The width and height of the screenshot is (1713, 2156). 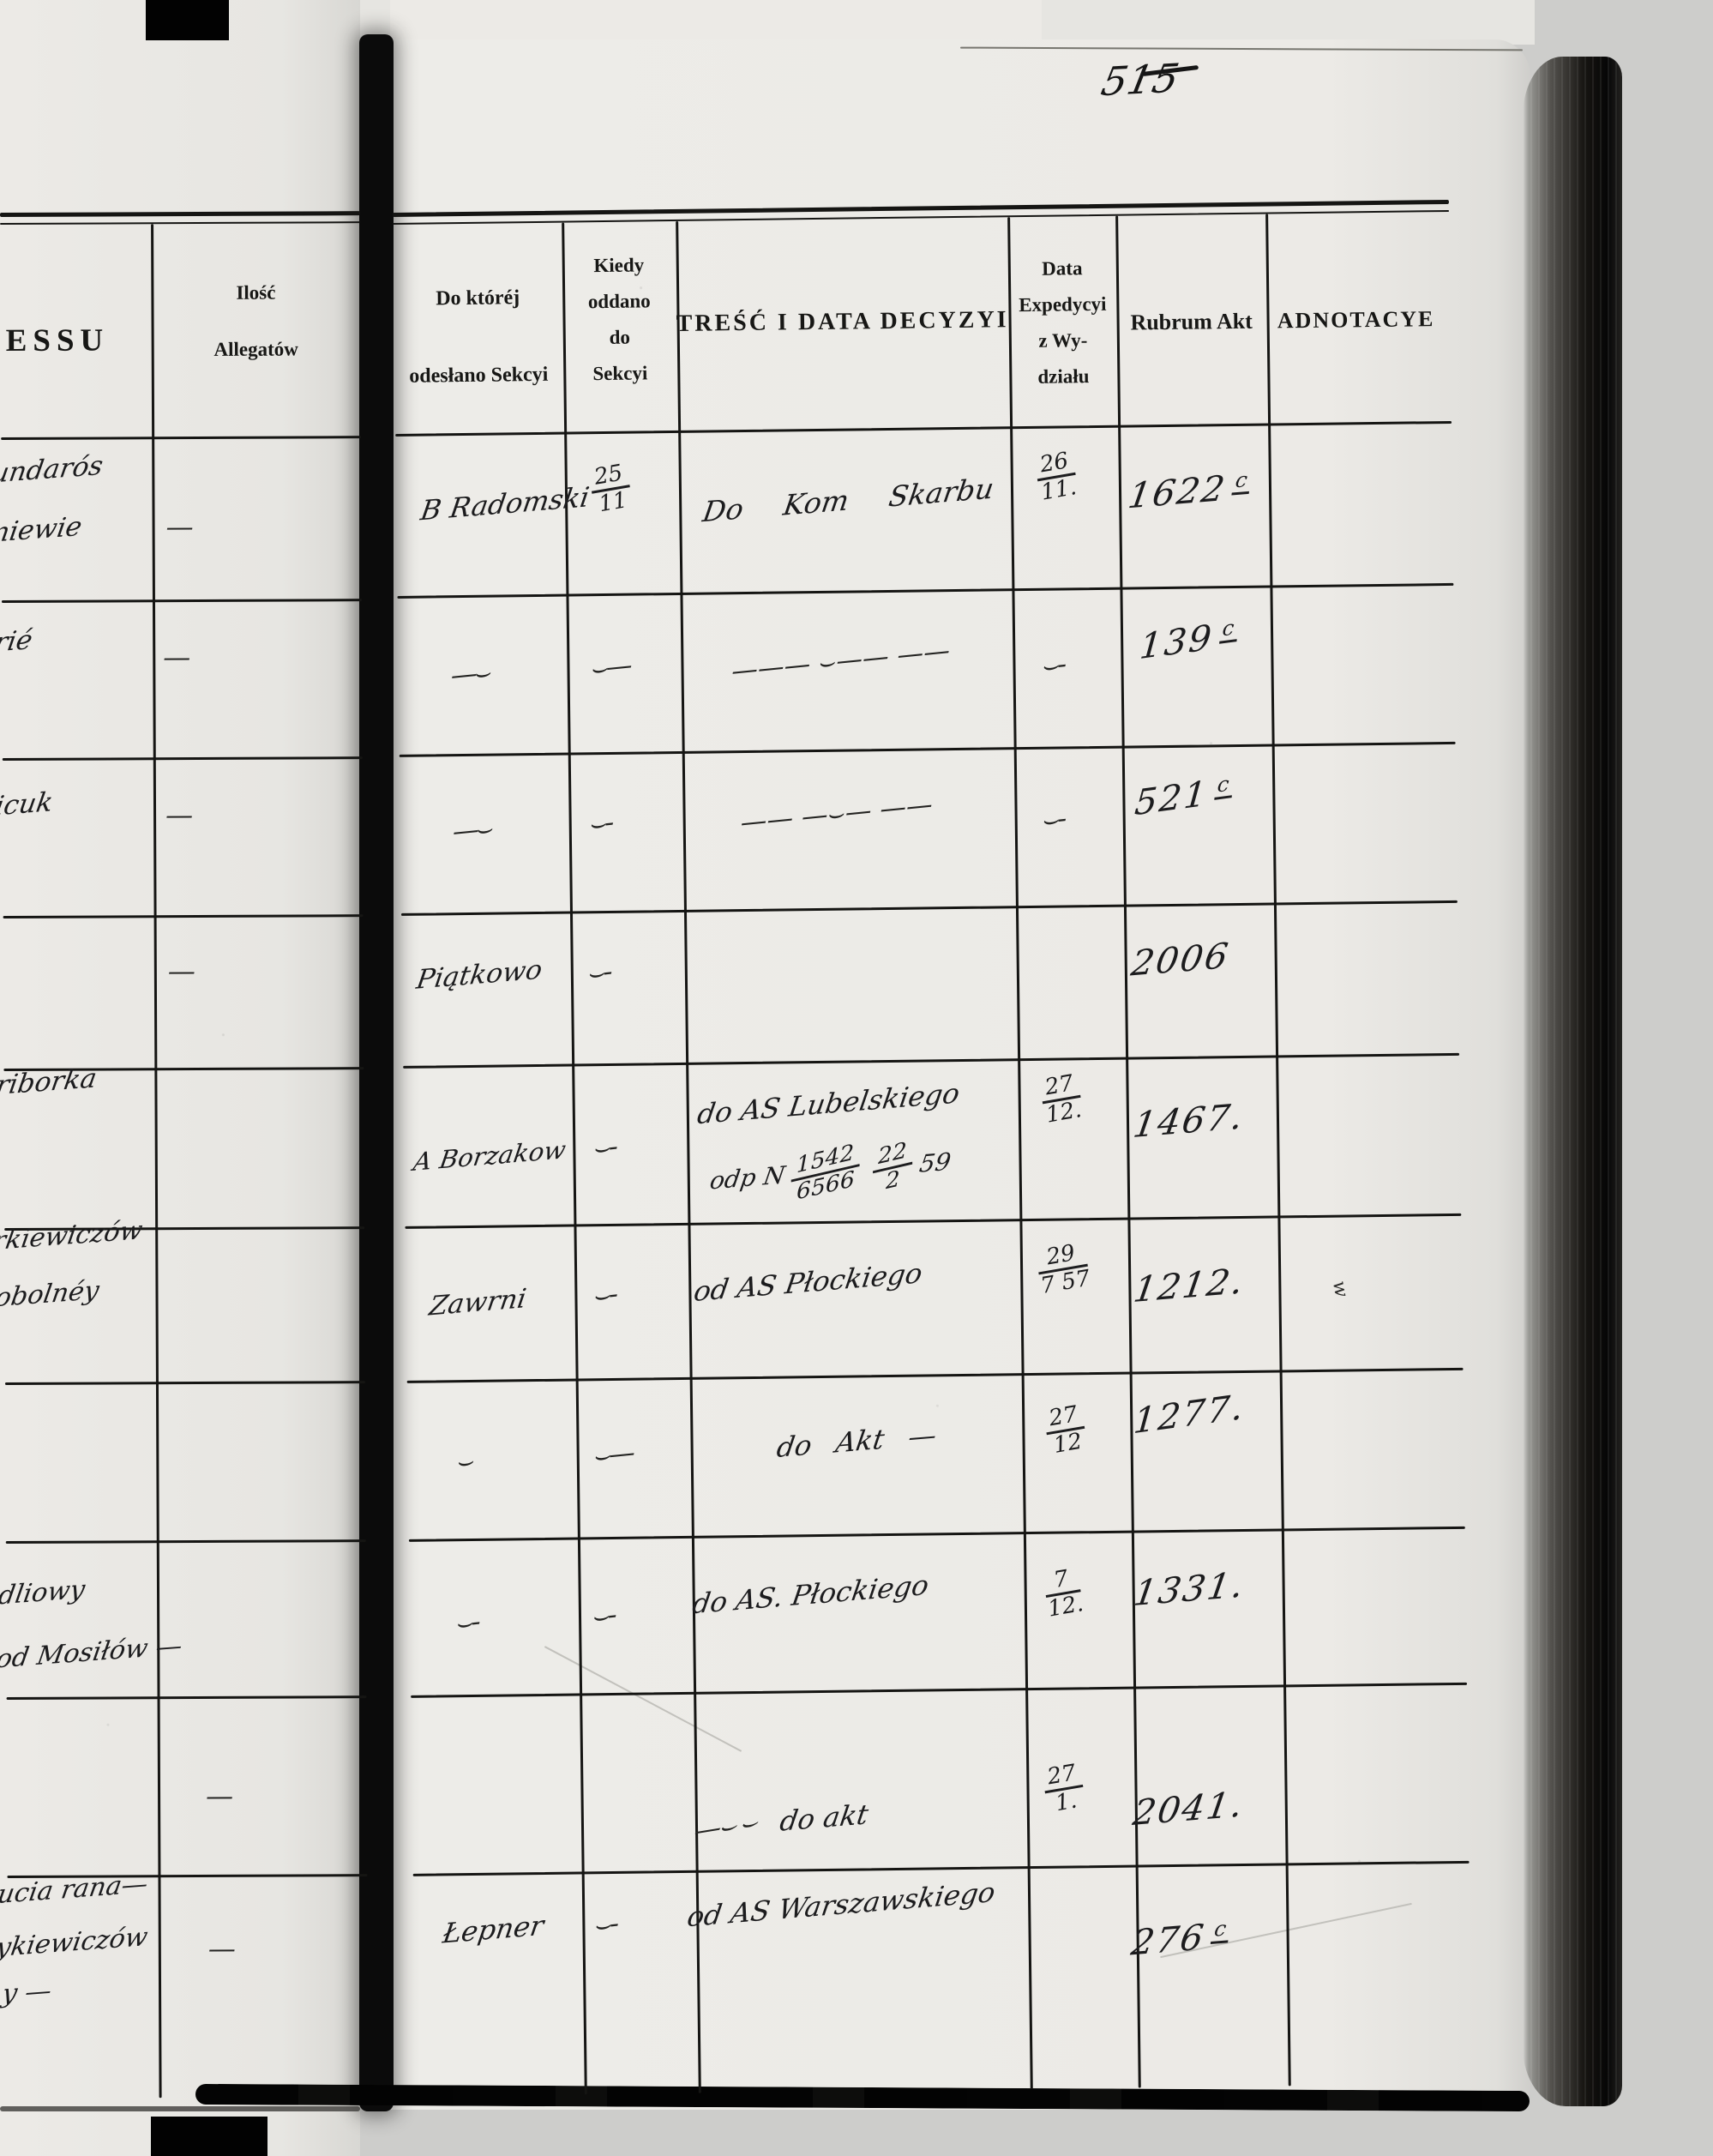 I want to click on rubrum-number: 1212., so click(x=1189, y=1285).